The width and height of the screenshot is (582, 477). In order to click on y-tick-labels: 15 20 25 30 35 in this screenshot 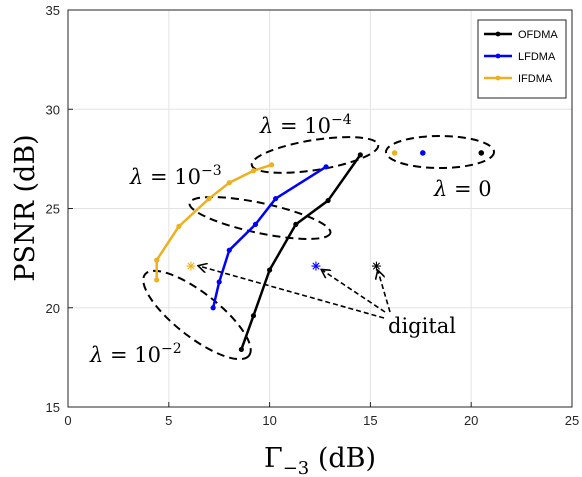, I will do `click(59, 209)`.